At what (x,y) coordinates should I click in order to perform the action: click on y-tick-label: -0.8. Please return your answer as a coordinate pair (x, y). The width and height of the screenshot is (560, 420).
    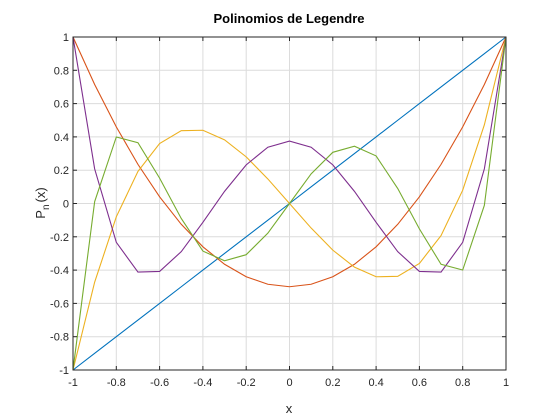
    Looking at the image, I should click on (59, 338).